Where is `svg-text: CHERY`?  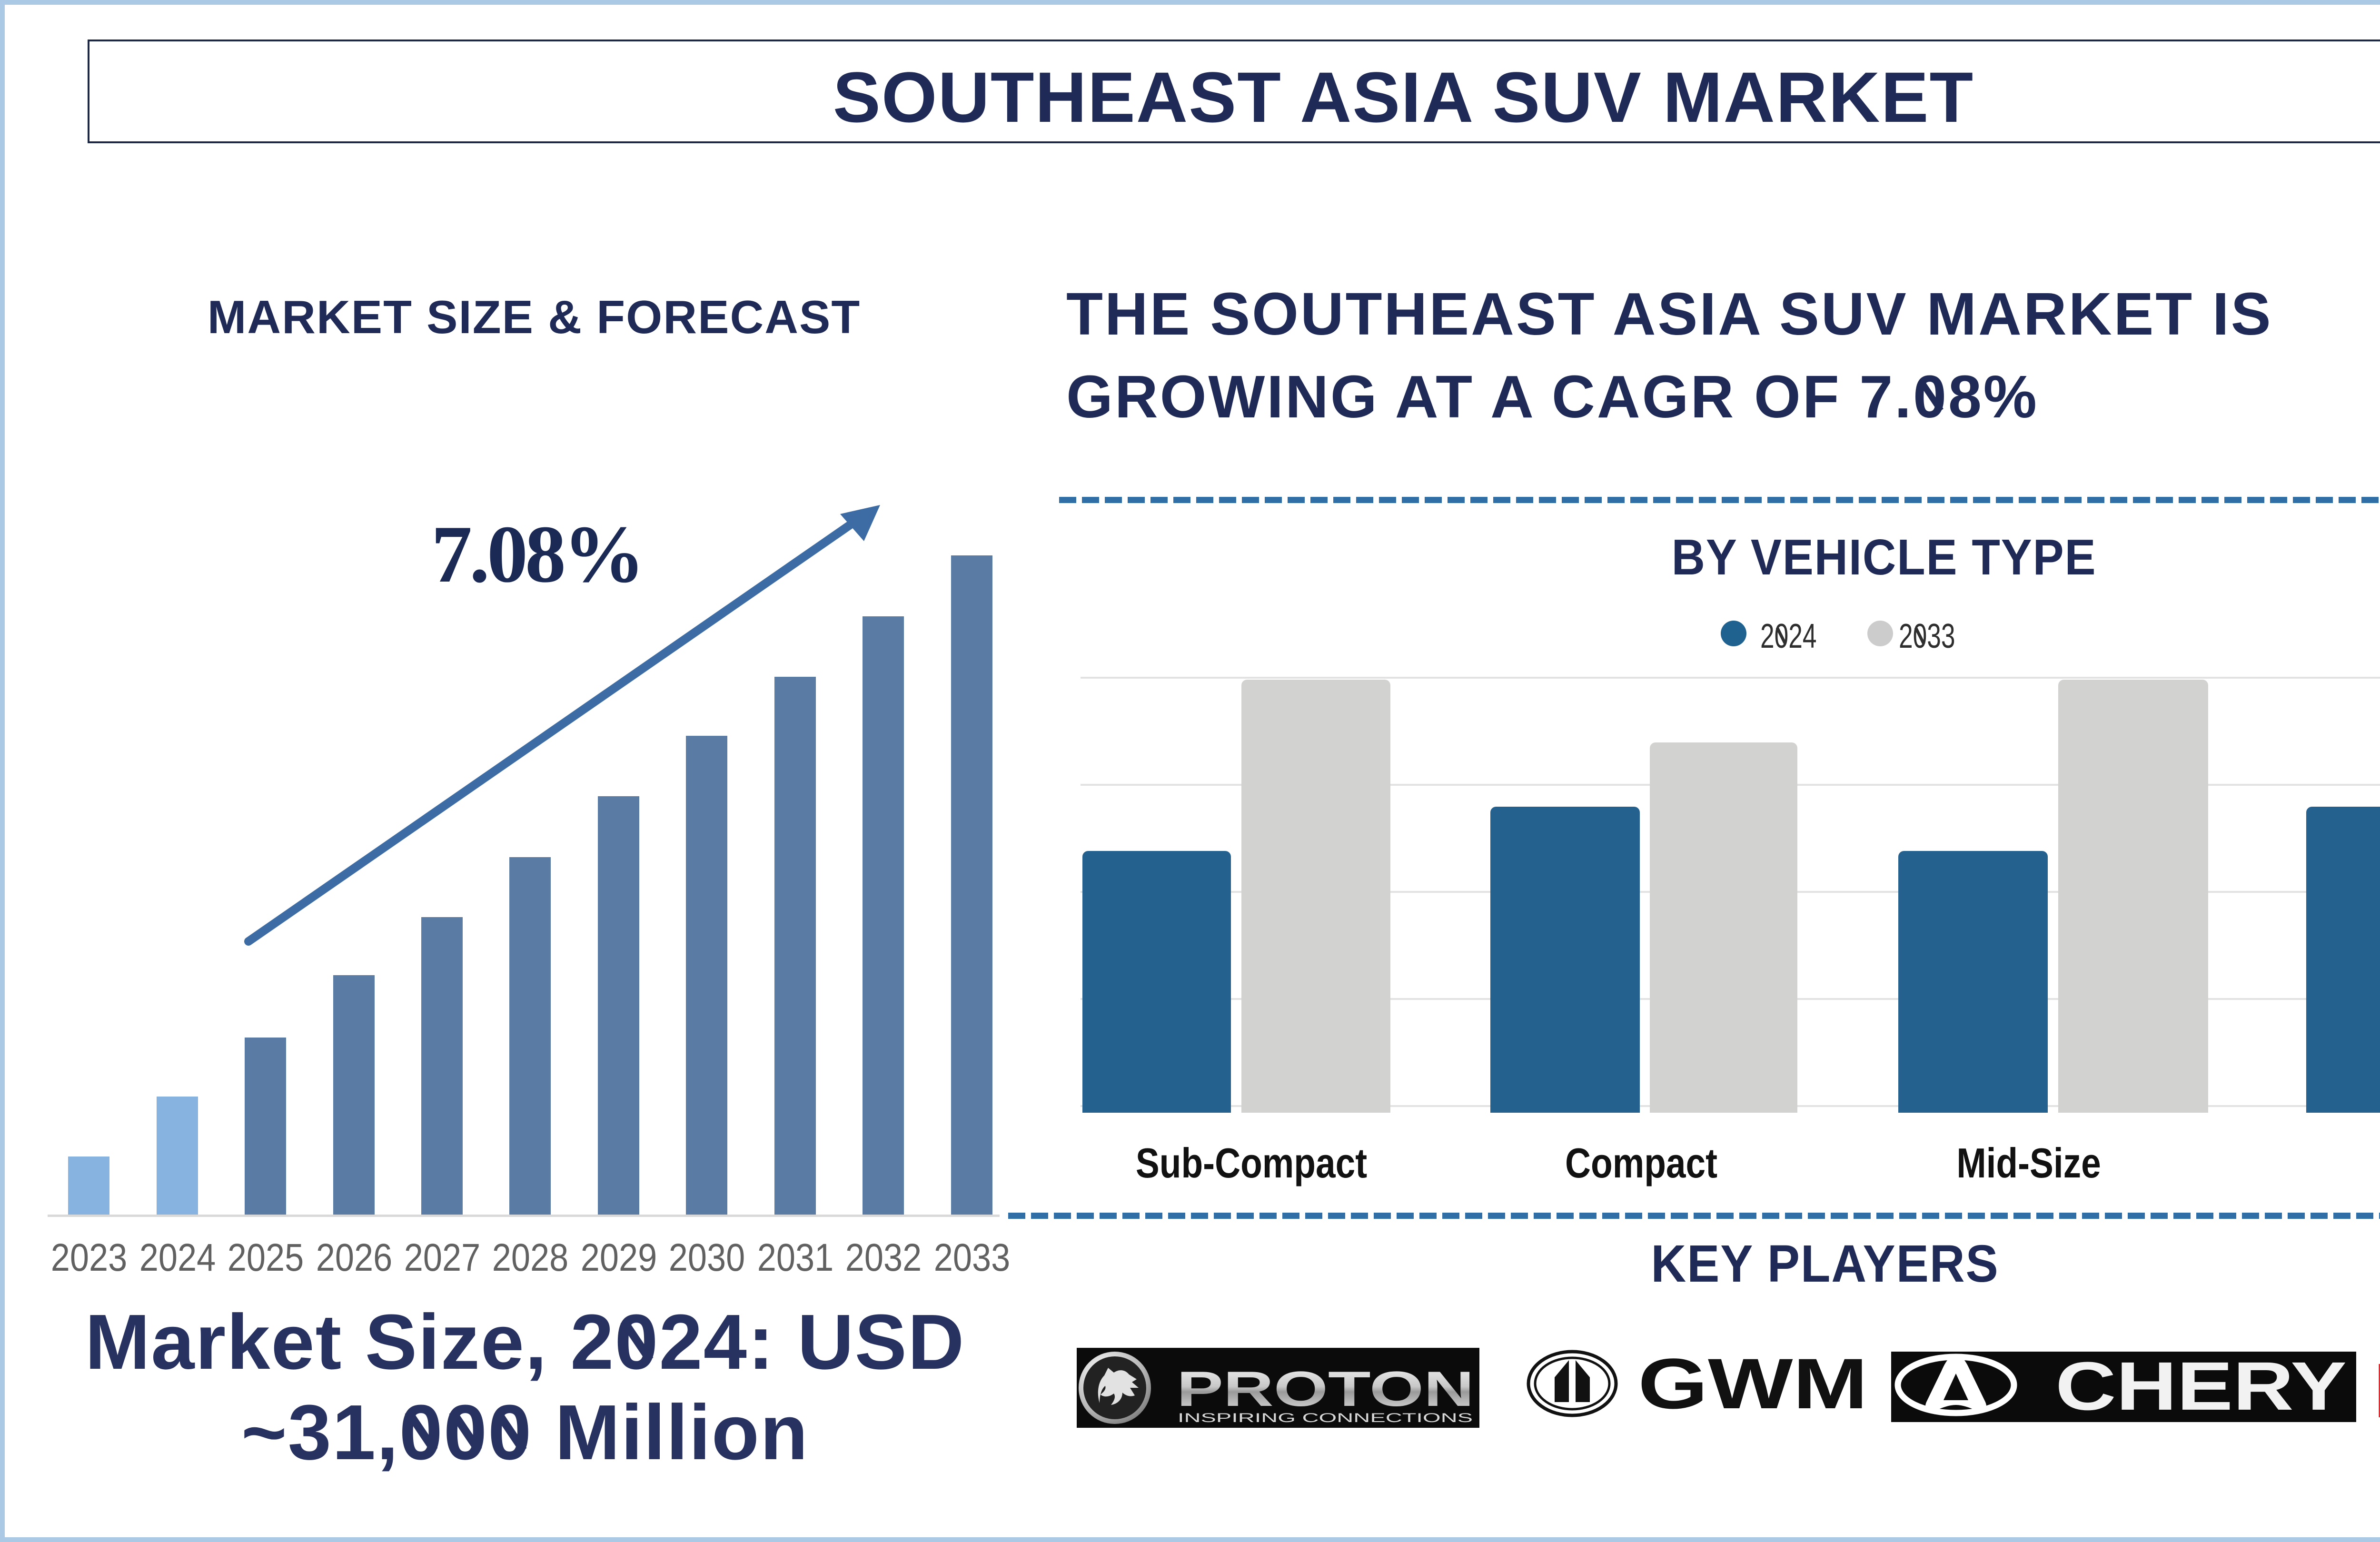 svg-text: CHERY is located at coordinates (2201, 1387).